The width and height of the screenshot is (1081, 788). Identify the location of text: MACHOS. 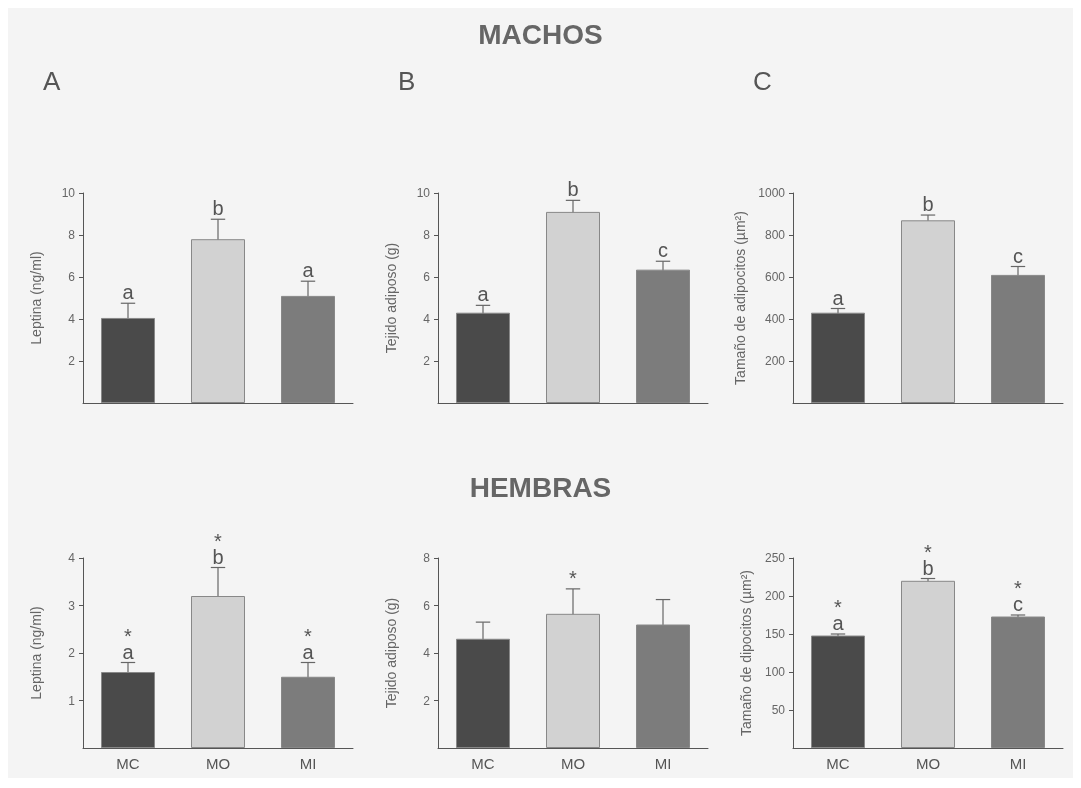
(540, 34).